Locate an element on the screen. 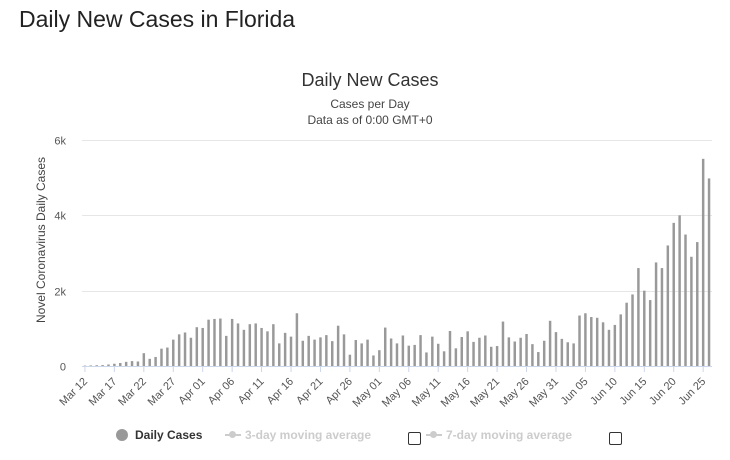 The height and width of the screenshot is (460, 730). legend-item-7-day-average: 7-day moving average is located at coordinates (499, 435).